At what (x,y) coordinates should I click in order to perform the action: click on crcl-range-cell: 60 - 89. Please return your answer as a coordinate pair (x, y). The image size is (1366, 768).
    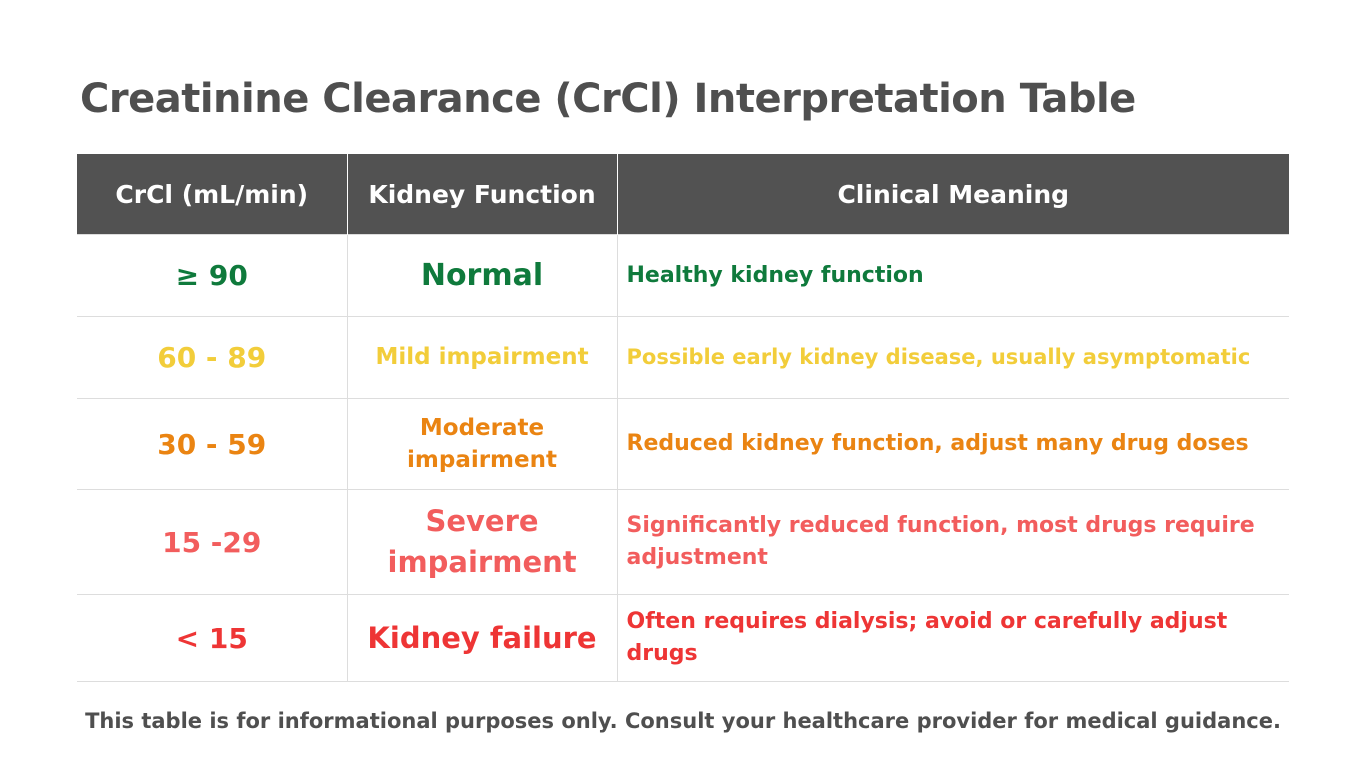
    Looking at the image, I should click on (212, 357).